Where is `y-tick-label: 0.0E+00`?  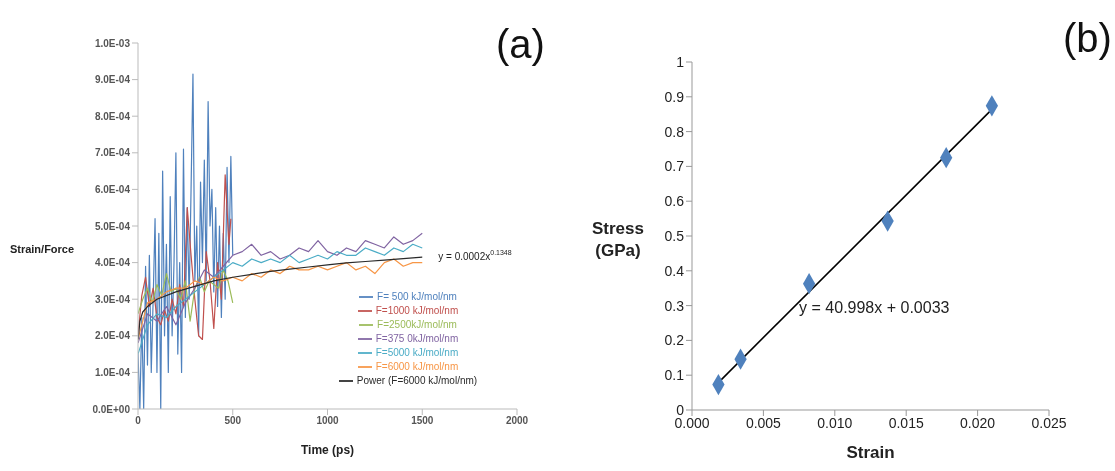 y-tick-label: 0.0E+00 is located at coordinates (111, 409).